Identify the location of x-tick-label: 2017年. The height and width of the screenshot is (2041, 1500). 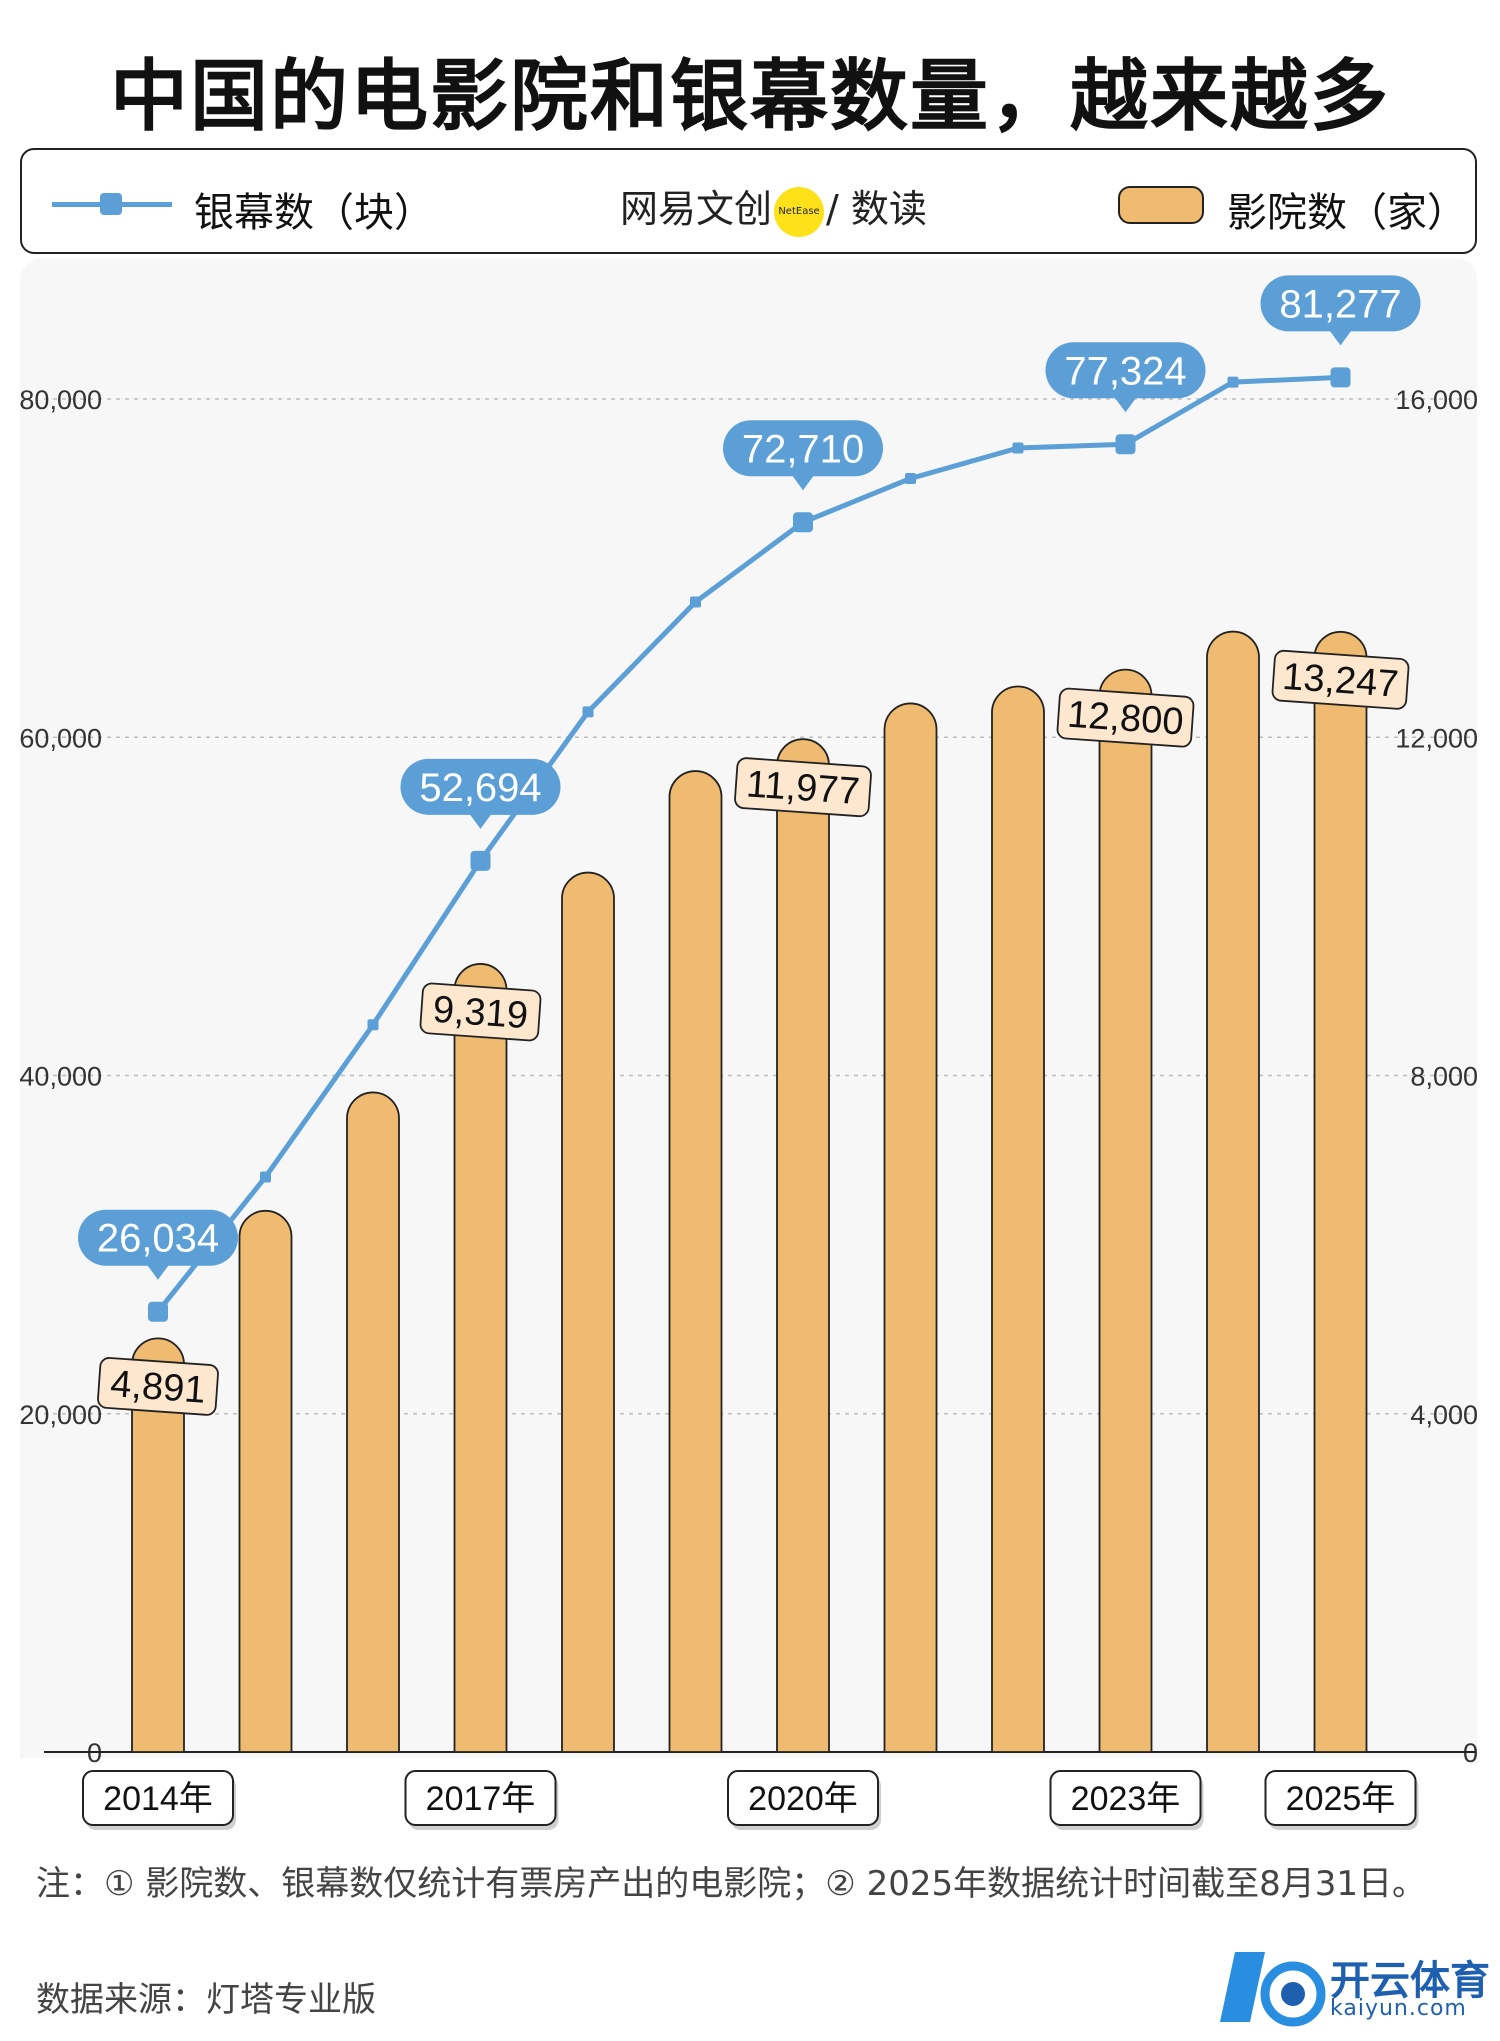
(481, 1799).